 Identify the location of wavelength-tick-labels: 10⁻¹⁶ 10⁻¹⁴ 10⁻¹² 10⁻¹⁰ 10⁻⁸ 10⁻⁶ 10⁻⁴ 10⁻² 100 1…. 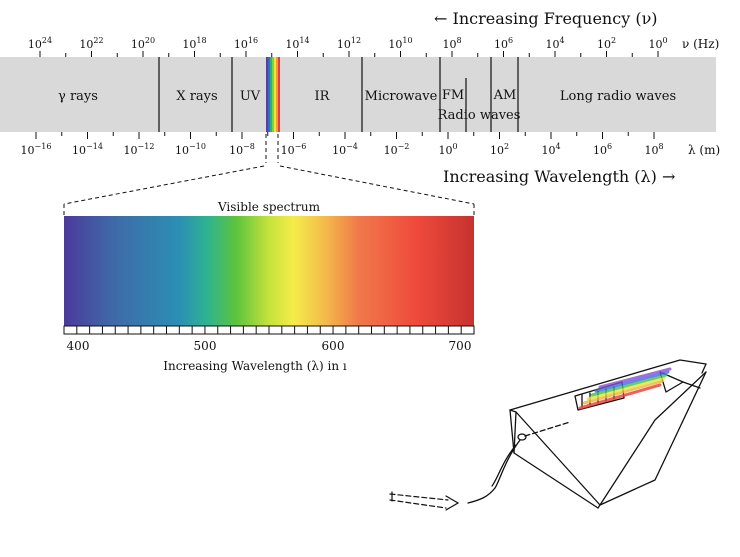
(342, 149).